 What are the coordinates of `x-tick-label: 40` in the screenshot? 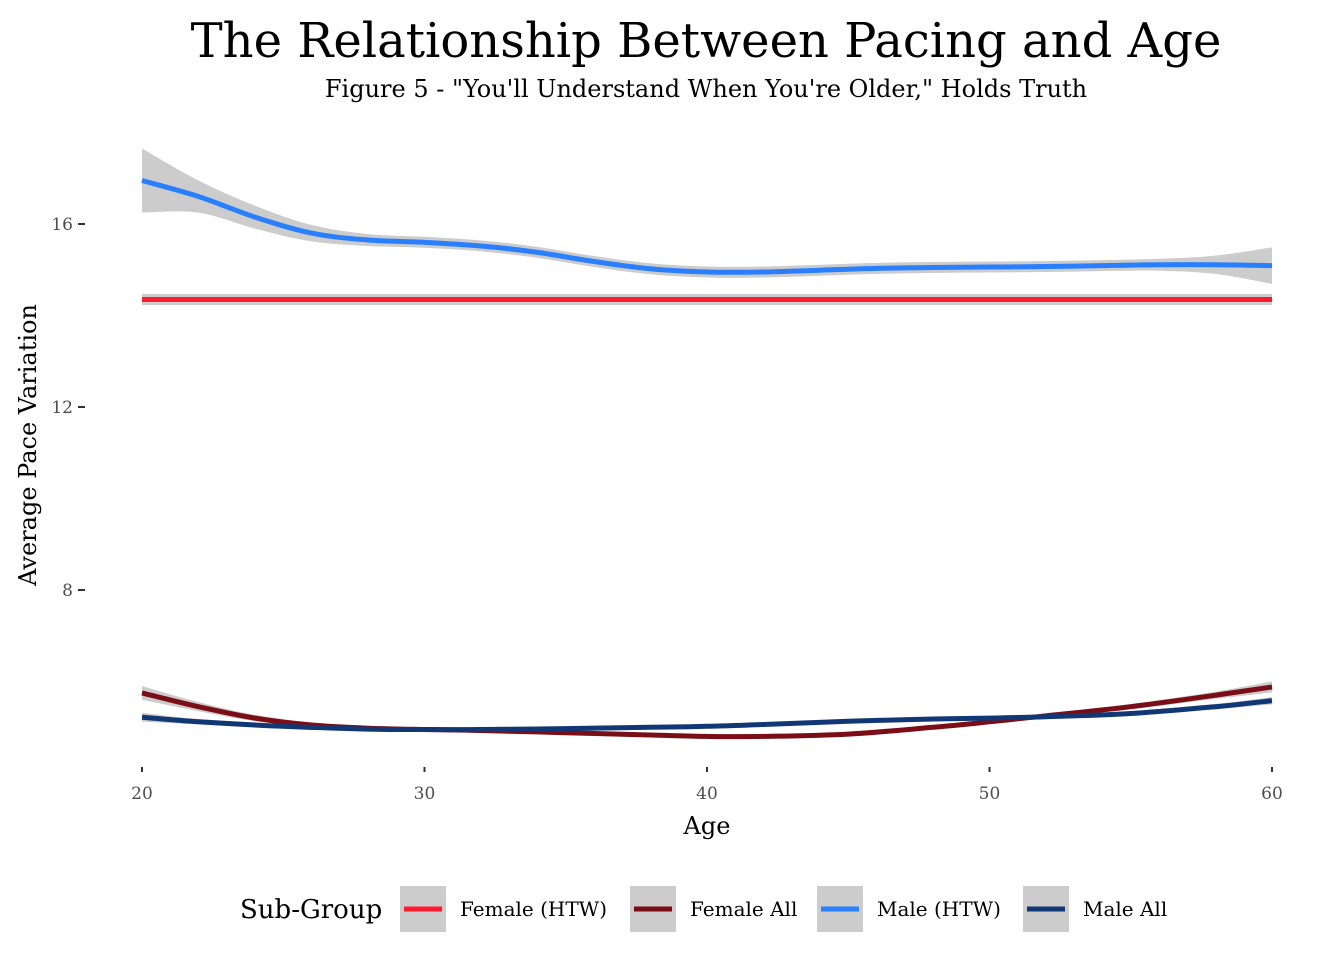 It's located at (707, 794).